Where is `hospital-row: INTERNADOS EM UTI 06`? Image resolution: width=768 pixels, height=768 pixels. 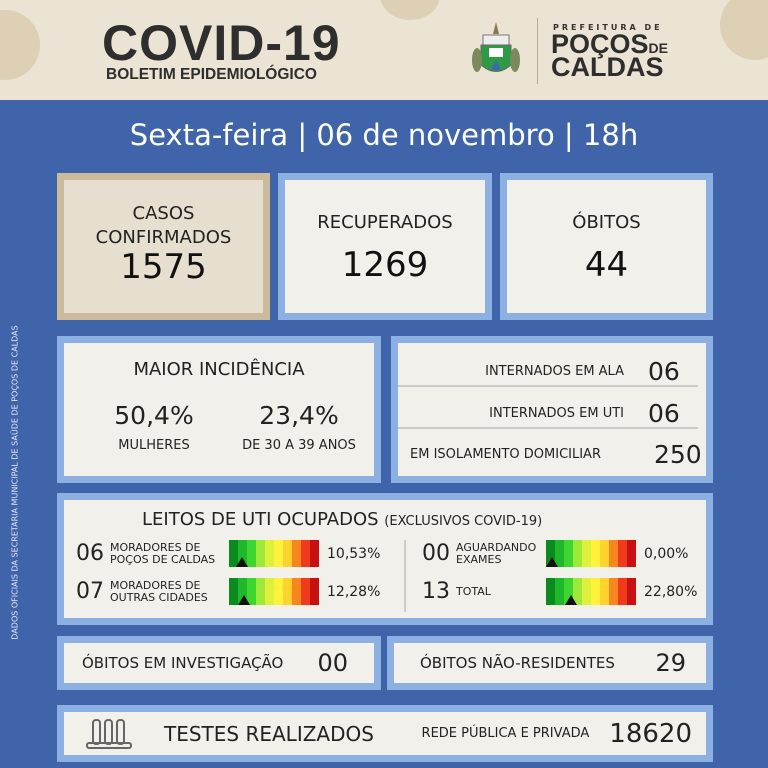
hospital-row: INTERNADOS EM UTI 06 is located at coordinates (548, 414).